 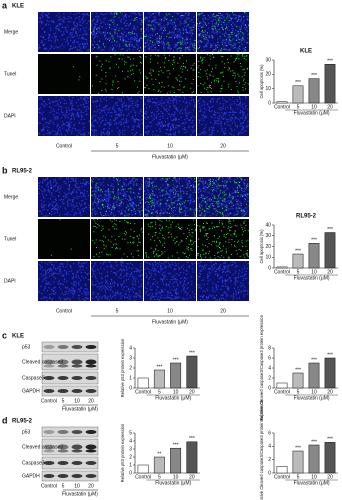 I want to click on panel-label: a, so click(x=5, y=5).